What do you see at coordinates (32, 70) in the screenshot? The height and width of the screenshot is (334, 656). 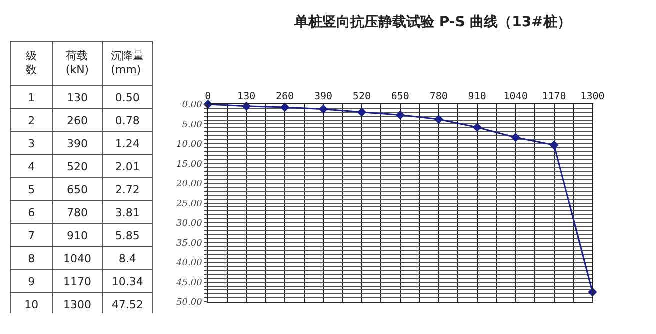 I see `text: 数` at bounding box center [32, 70].